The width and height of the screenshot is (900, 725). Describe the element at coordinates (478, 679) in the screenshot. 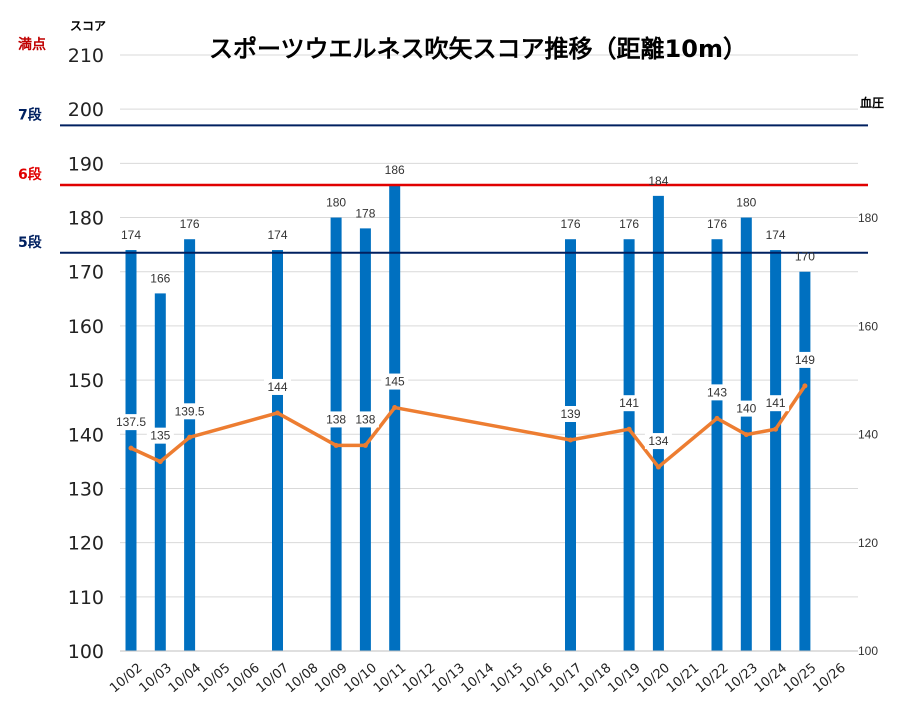

I see `x-tick-label: 10/14` at that location.